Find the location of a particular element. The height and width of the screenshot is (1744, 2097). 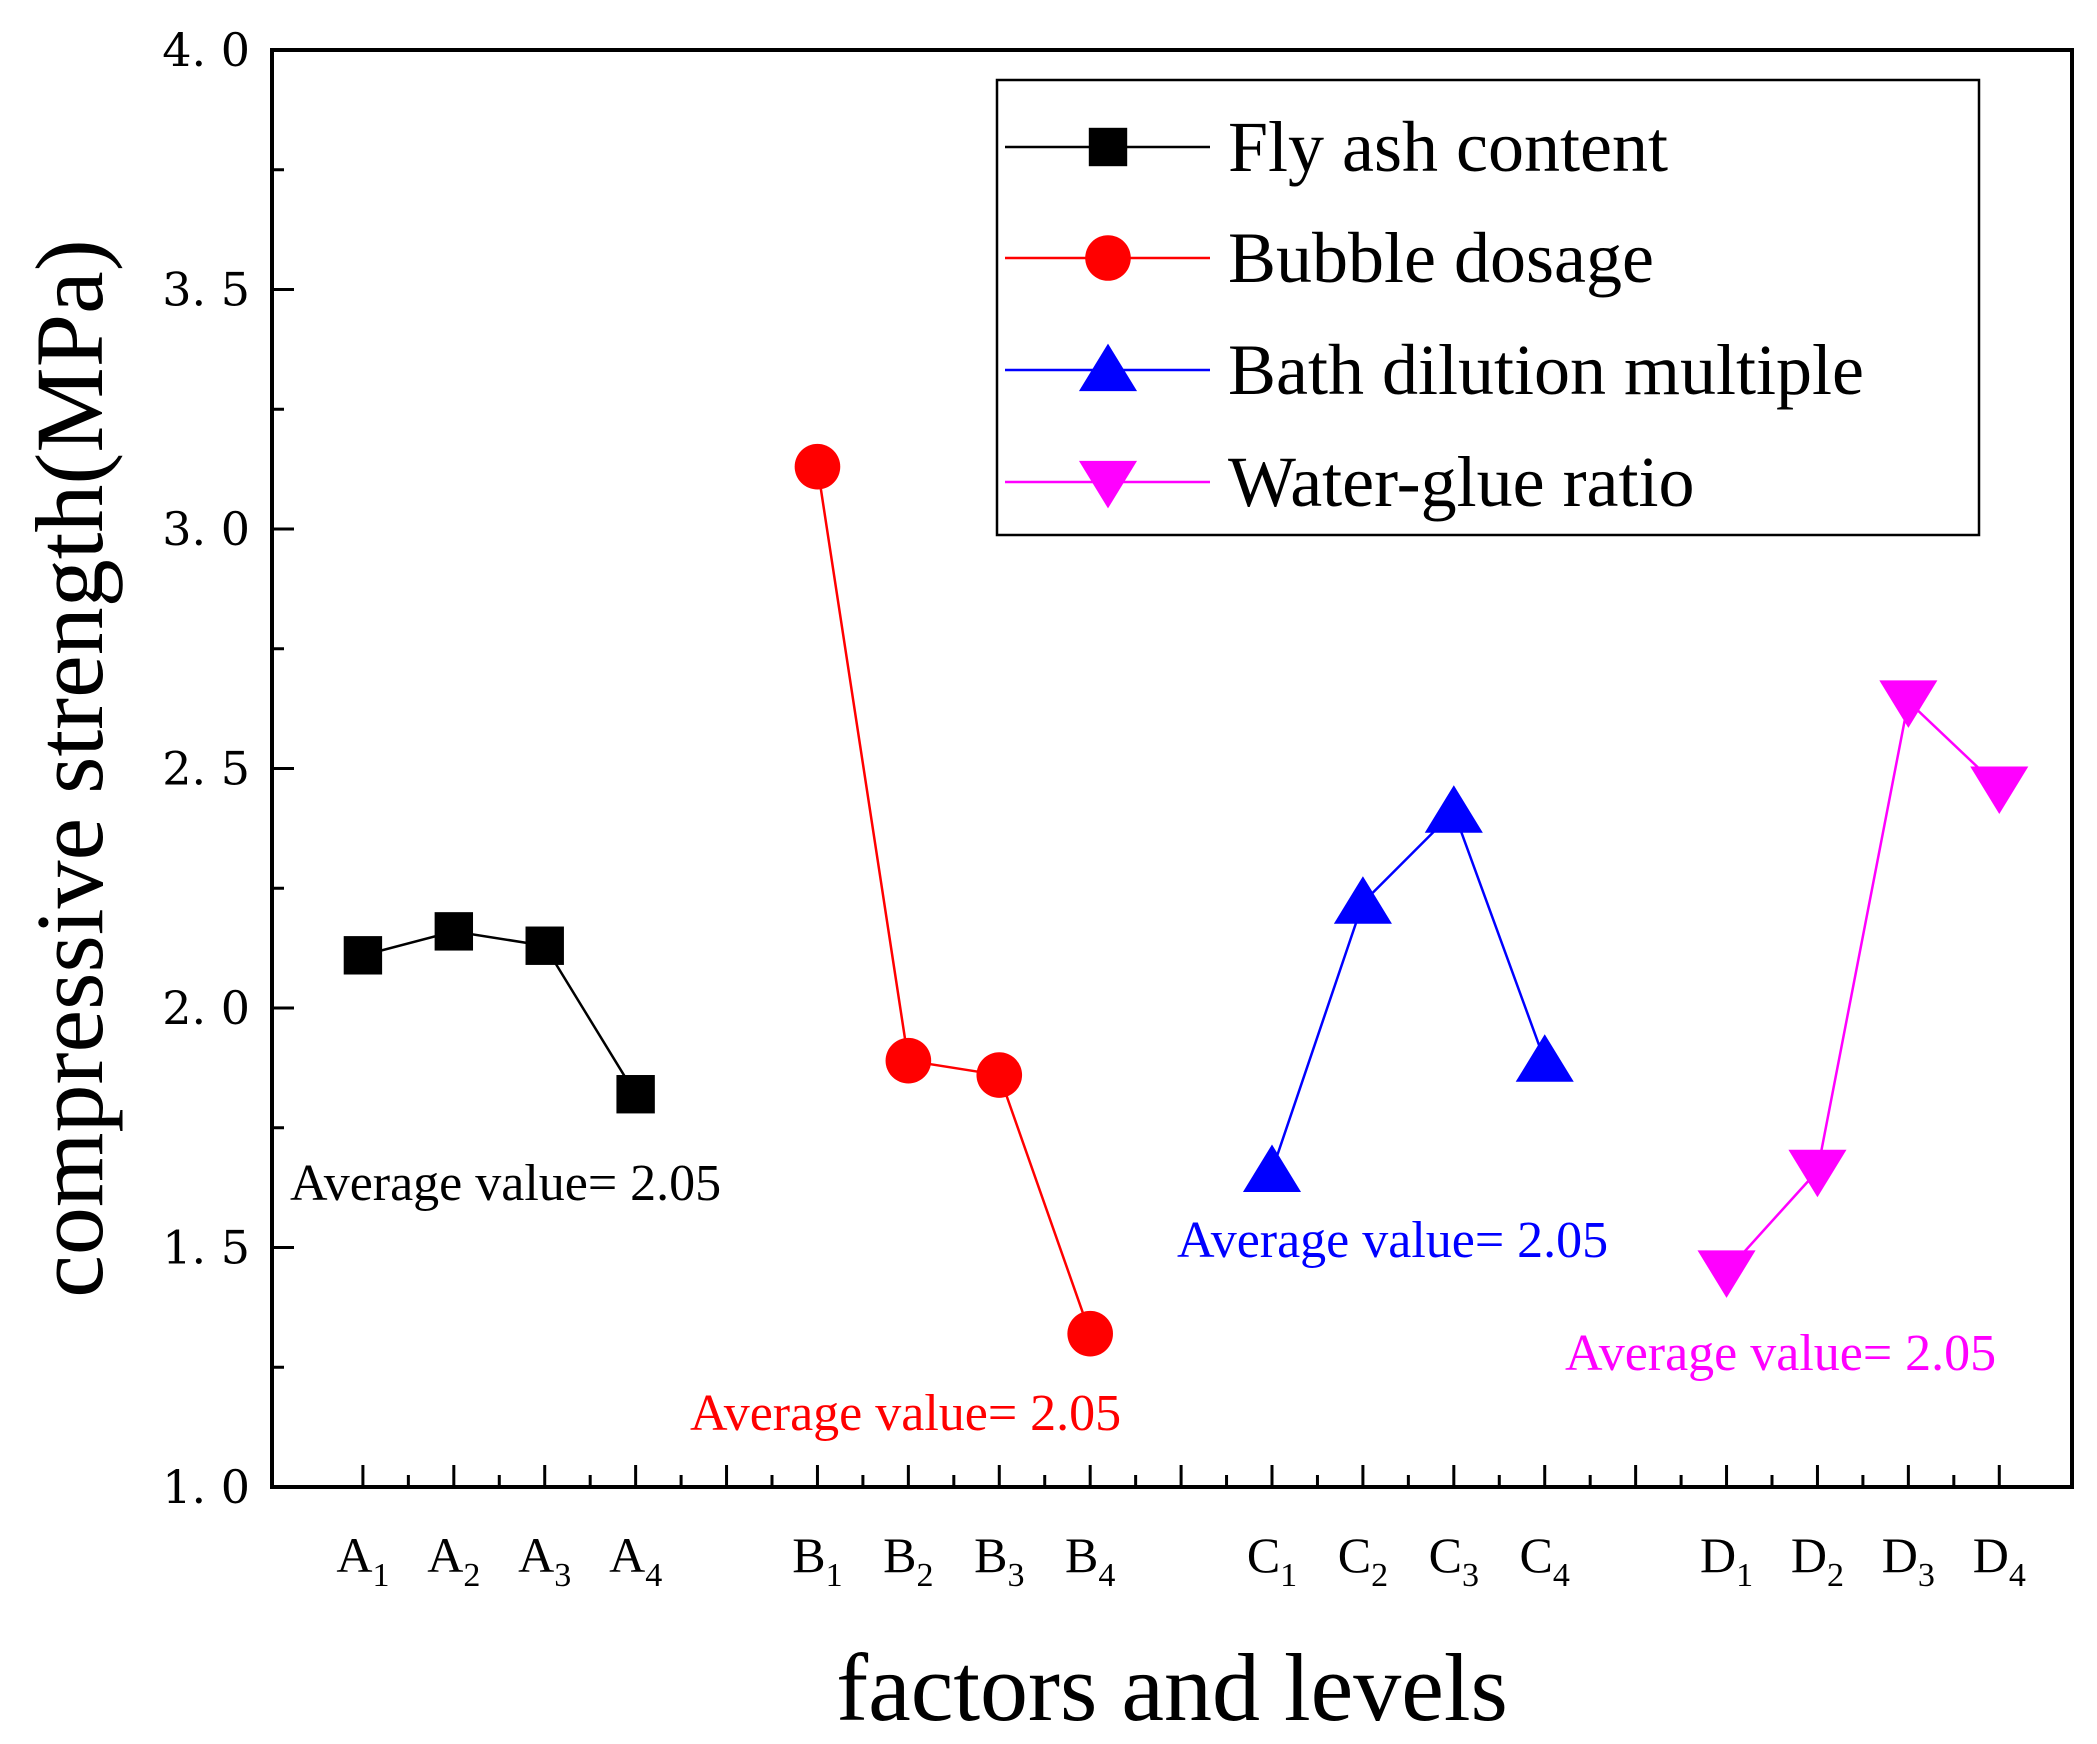

x-tick-label: D3 is located at coordinates (1908, 1560).